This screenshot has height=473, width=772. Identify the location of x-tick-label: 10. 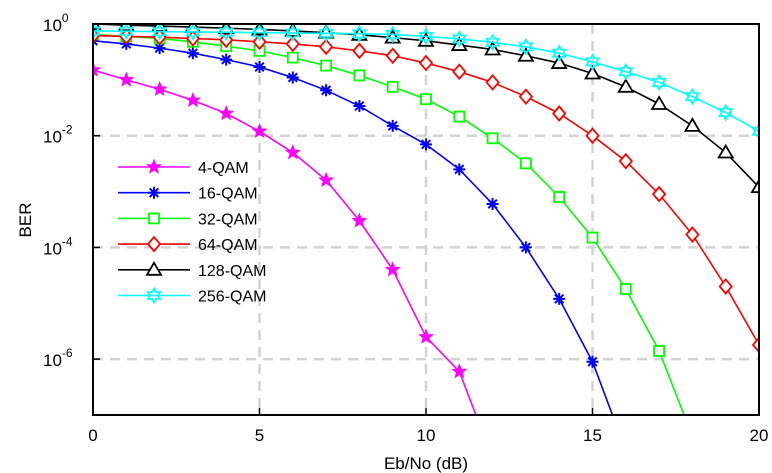
(426, 435).